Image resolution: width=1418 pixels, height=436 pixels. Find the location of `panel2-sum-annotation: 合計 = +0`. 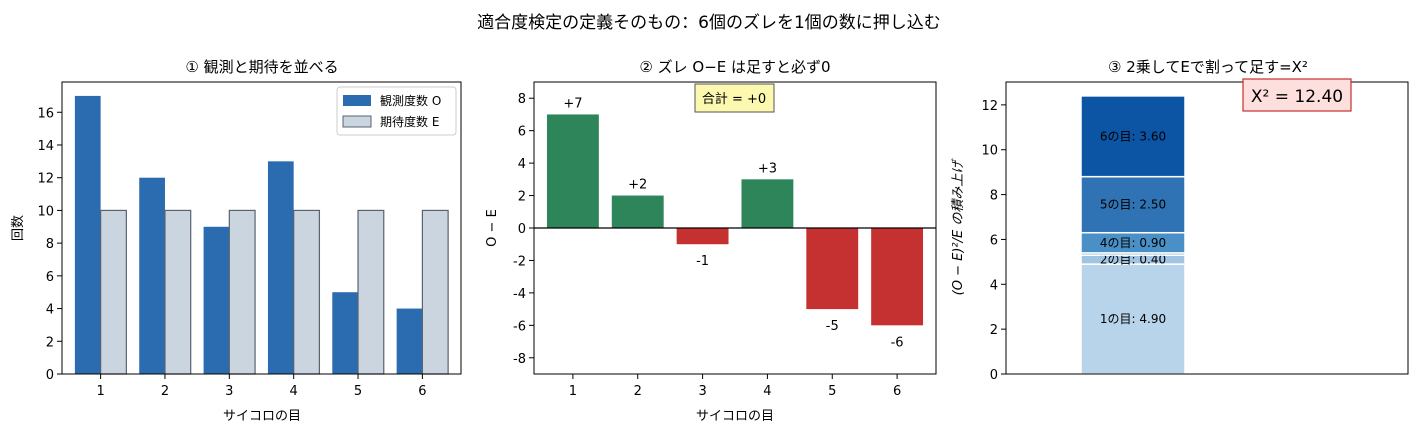

panel2-sum-annotation: 合計 = +0 is located at coordinates (734, 98).